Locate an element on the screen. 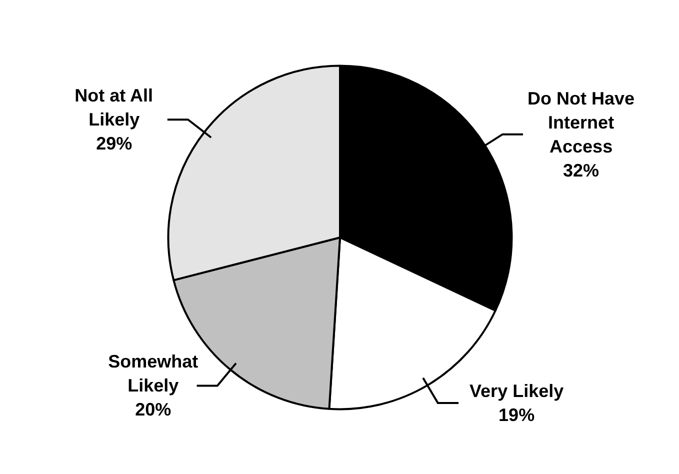  data-label: 29% is located at coordinates (114, 144).